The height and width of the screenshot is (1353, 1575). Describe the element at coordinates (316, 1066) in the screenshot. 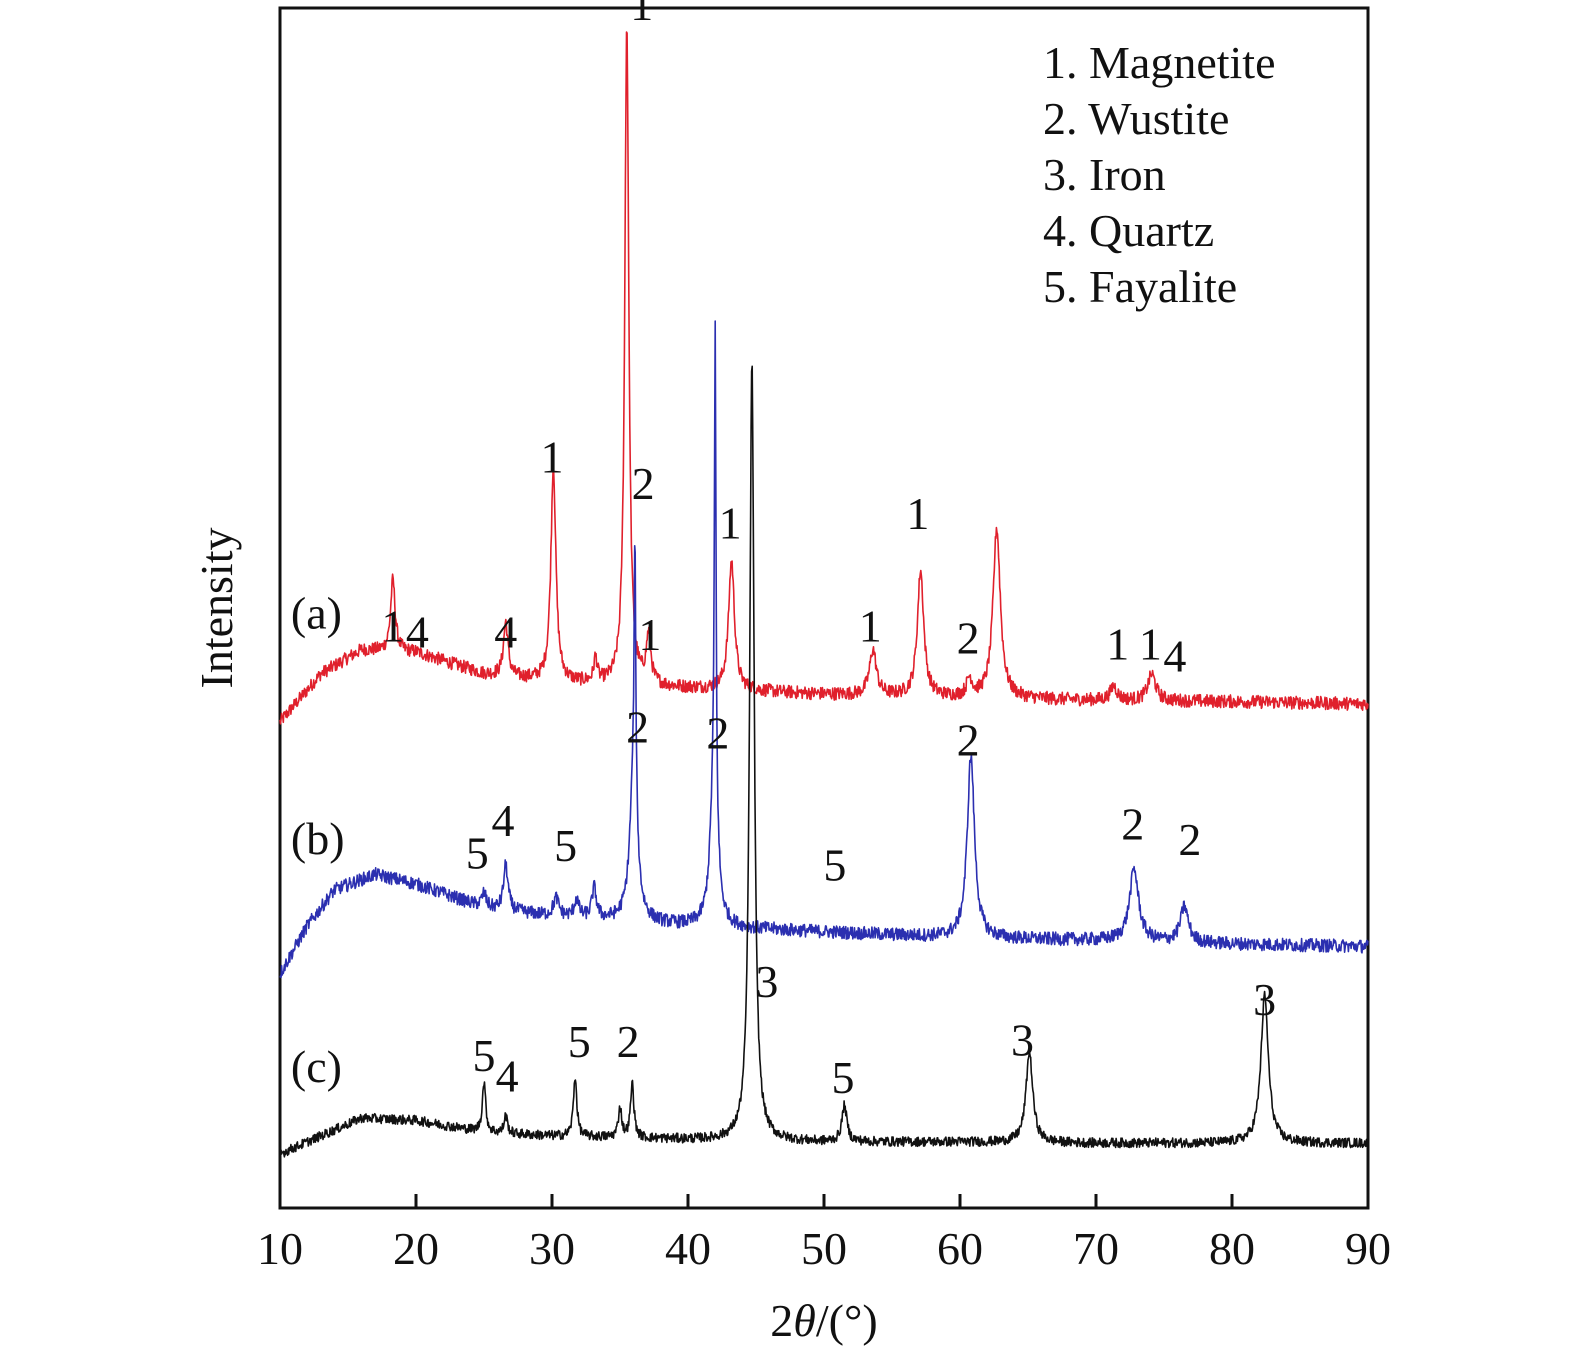

I see `series-label: (c)` at that location.